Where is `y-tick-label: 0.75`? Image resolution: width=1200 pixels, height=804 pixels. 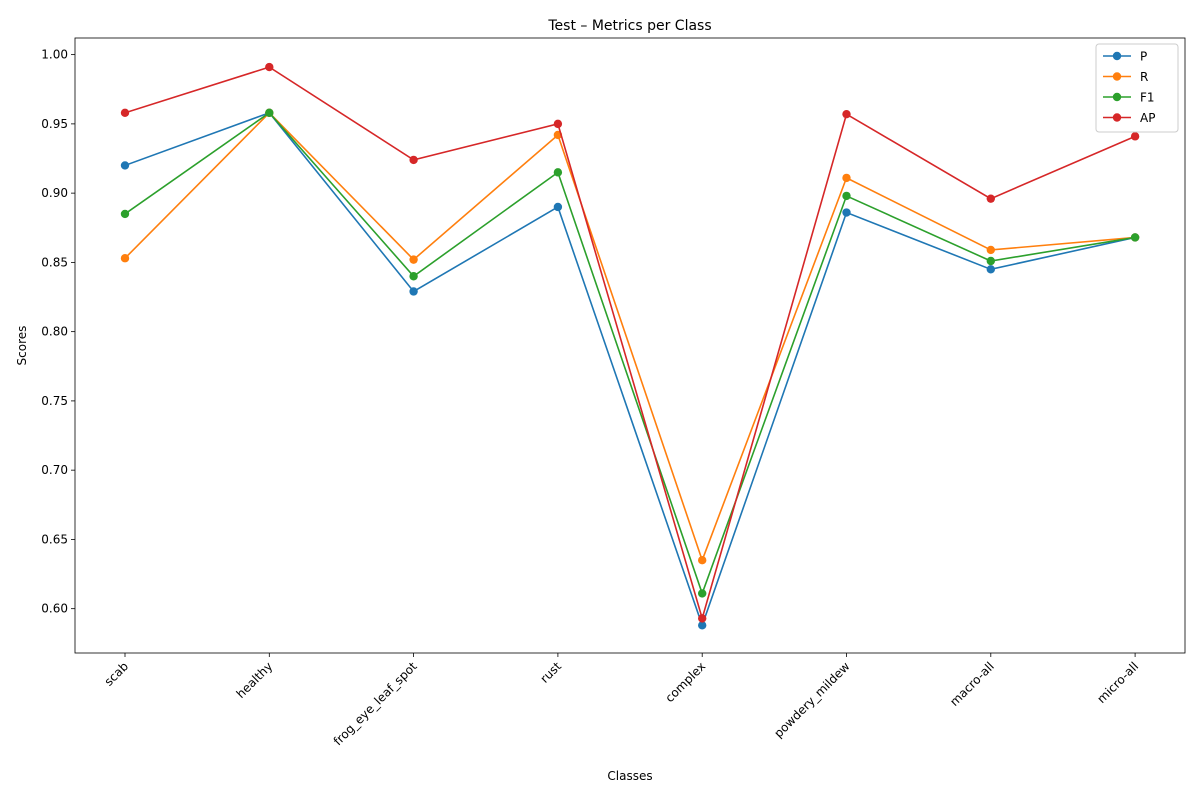
y-tick-label: 0.75 is located at coordinates (54, 401).